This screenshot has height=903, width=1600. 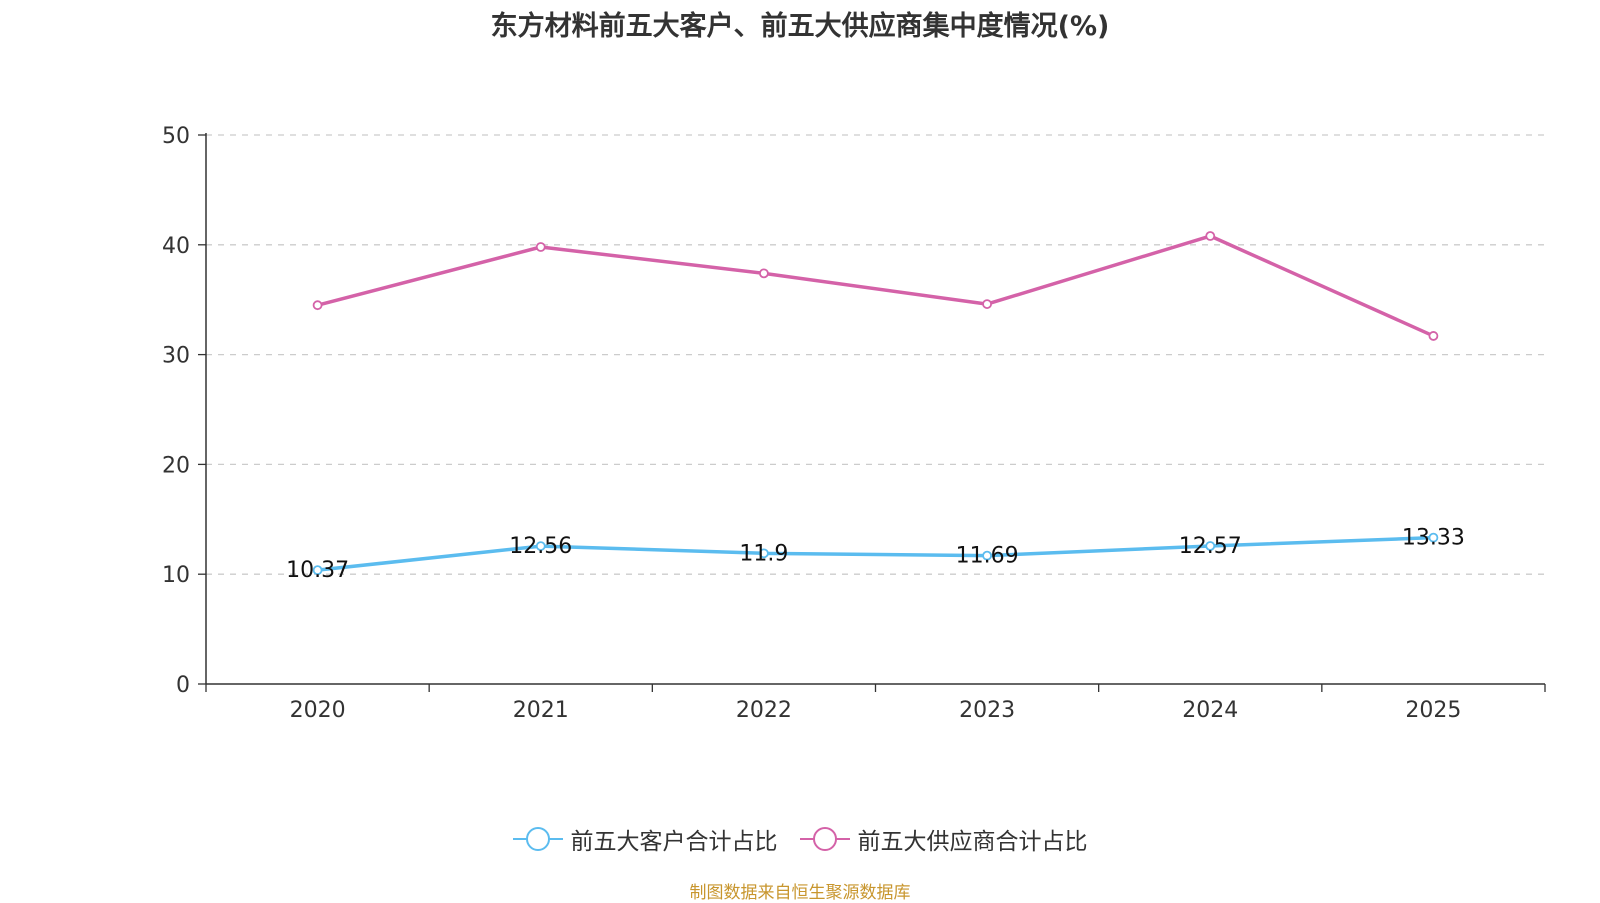 What do you see at coordinates (987, 710) in the screenshot?
I see `x-tick-label: 2023` at bounding box center [987, 710].